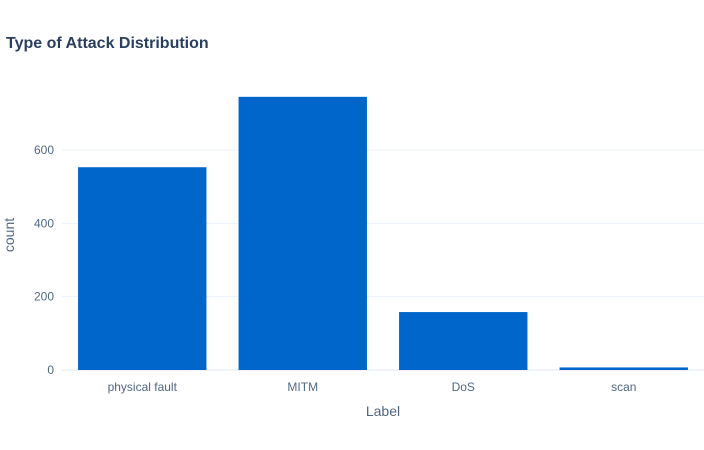  Describe the element at coordinates (9, 235) in the screenshot. I see `y-axis-title: count` at that location.